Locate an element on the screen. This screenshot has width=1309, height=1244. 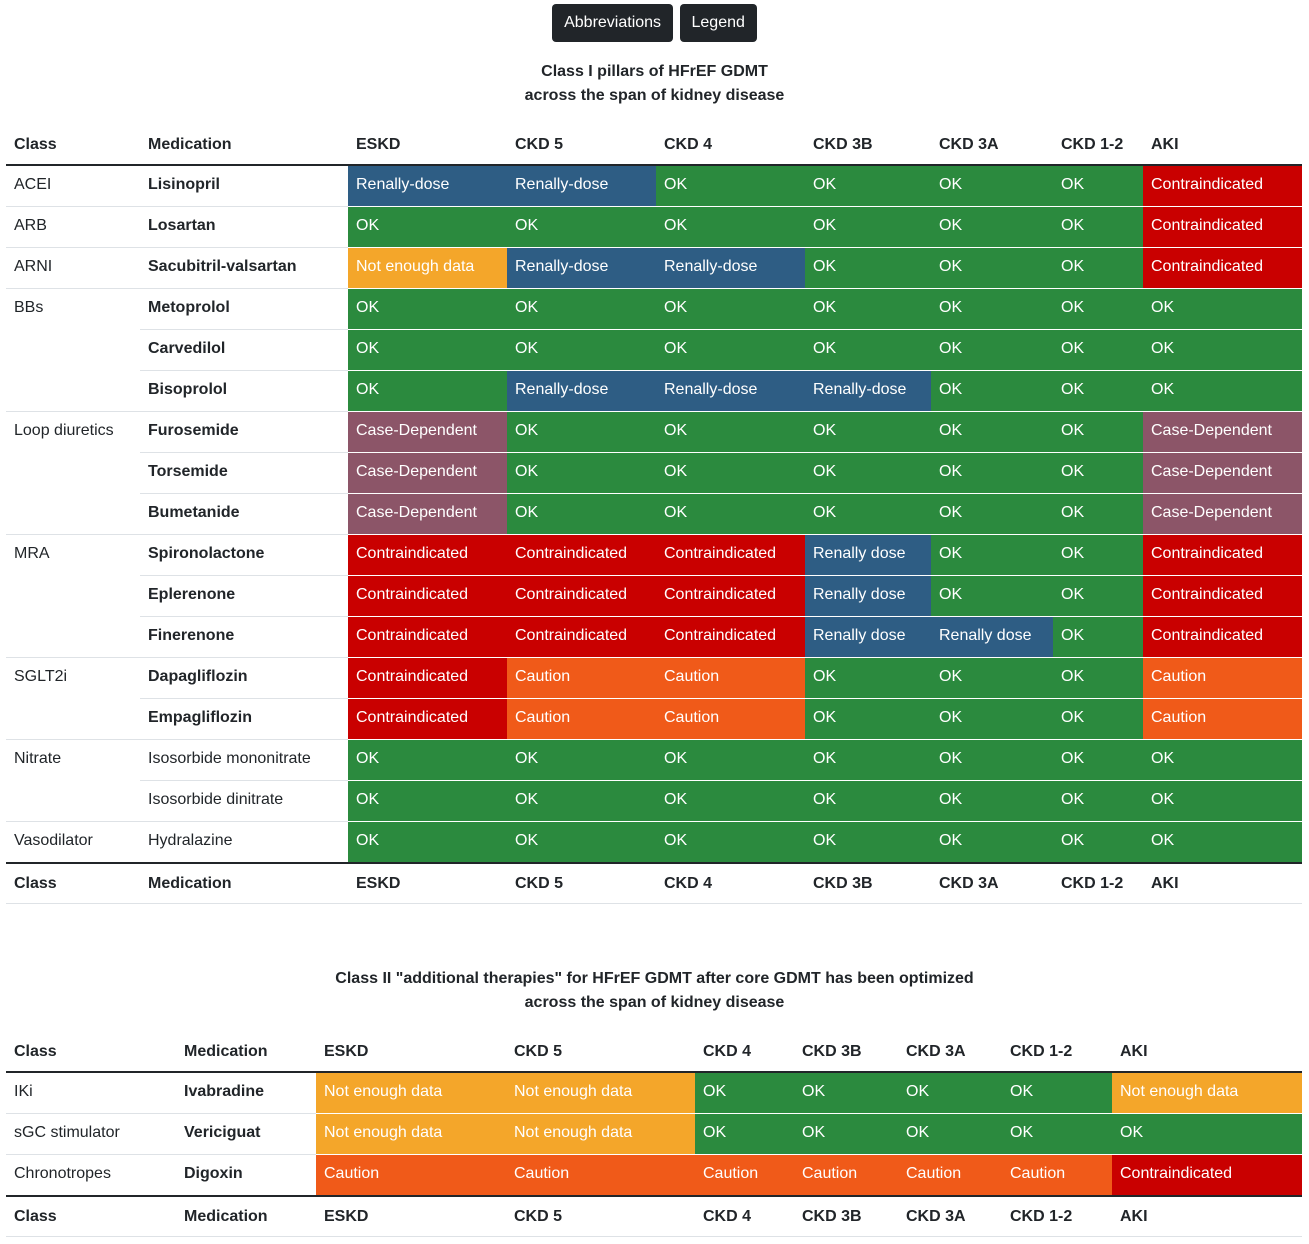
status-cell-ckd-5: Caution is located at coordinates (600, 1175).